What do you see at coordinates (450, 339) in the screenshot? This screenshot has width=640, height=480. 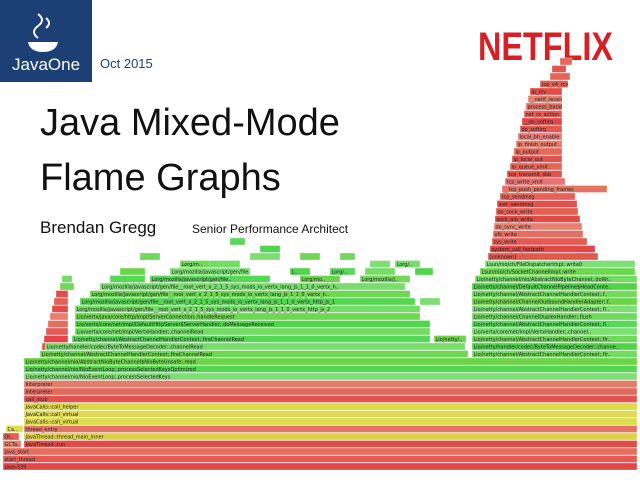 I see `flame-frame: Lio/netty/..` at bounding box center [450, 339].